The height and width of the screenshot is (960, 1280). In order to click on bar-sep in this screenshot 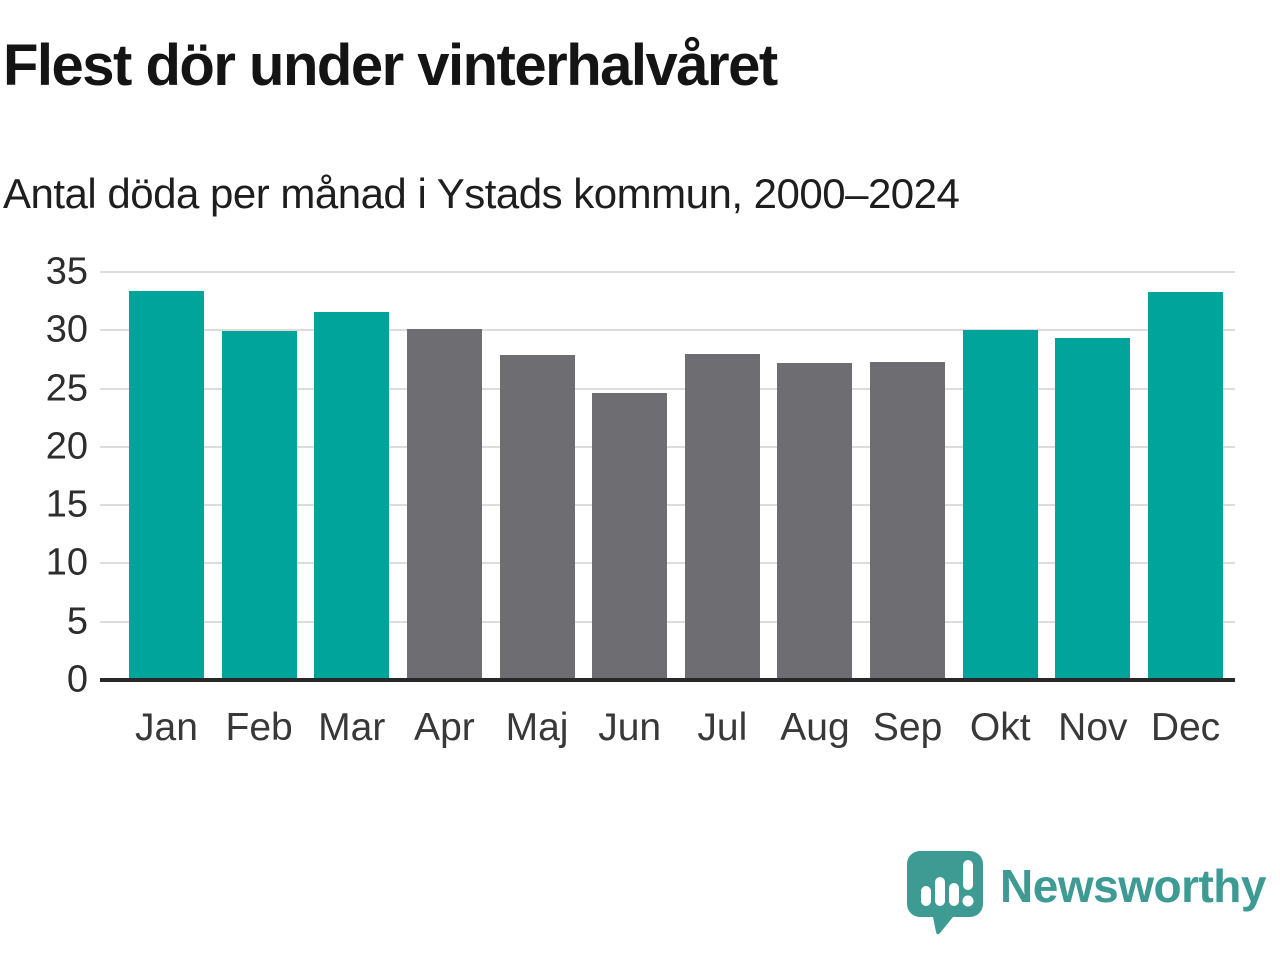, I will do `click(908, 520)`.